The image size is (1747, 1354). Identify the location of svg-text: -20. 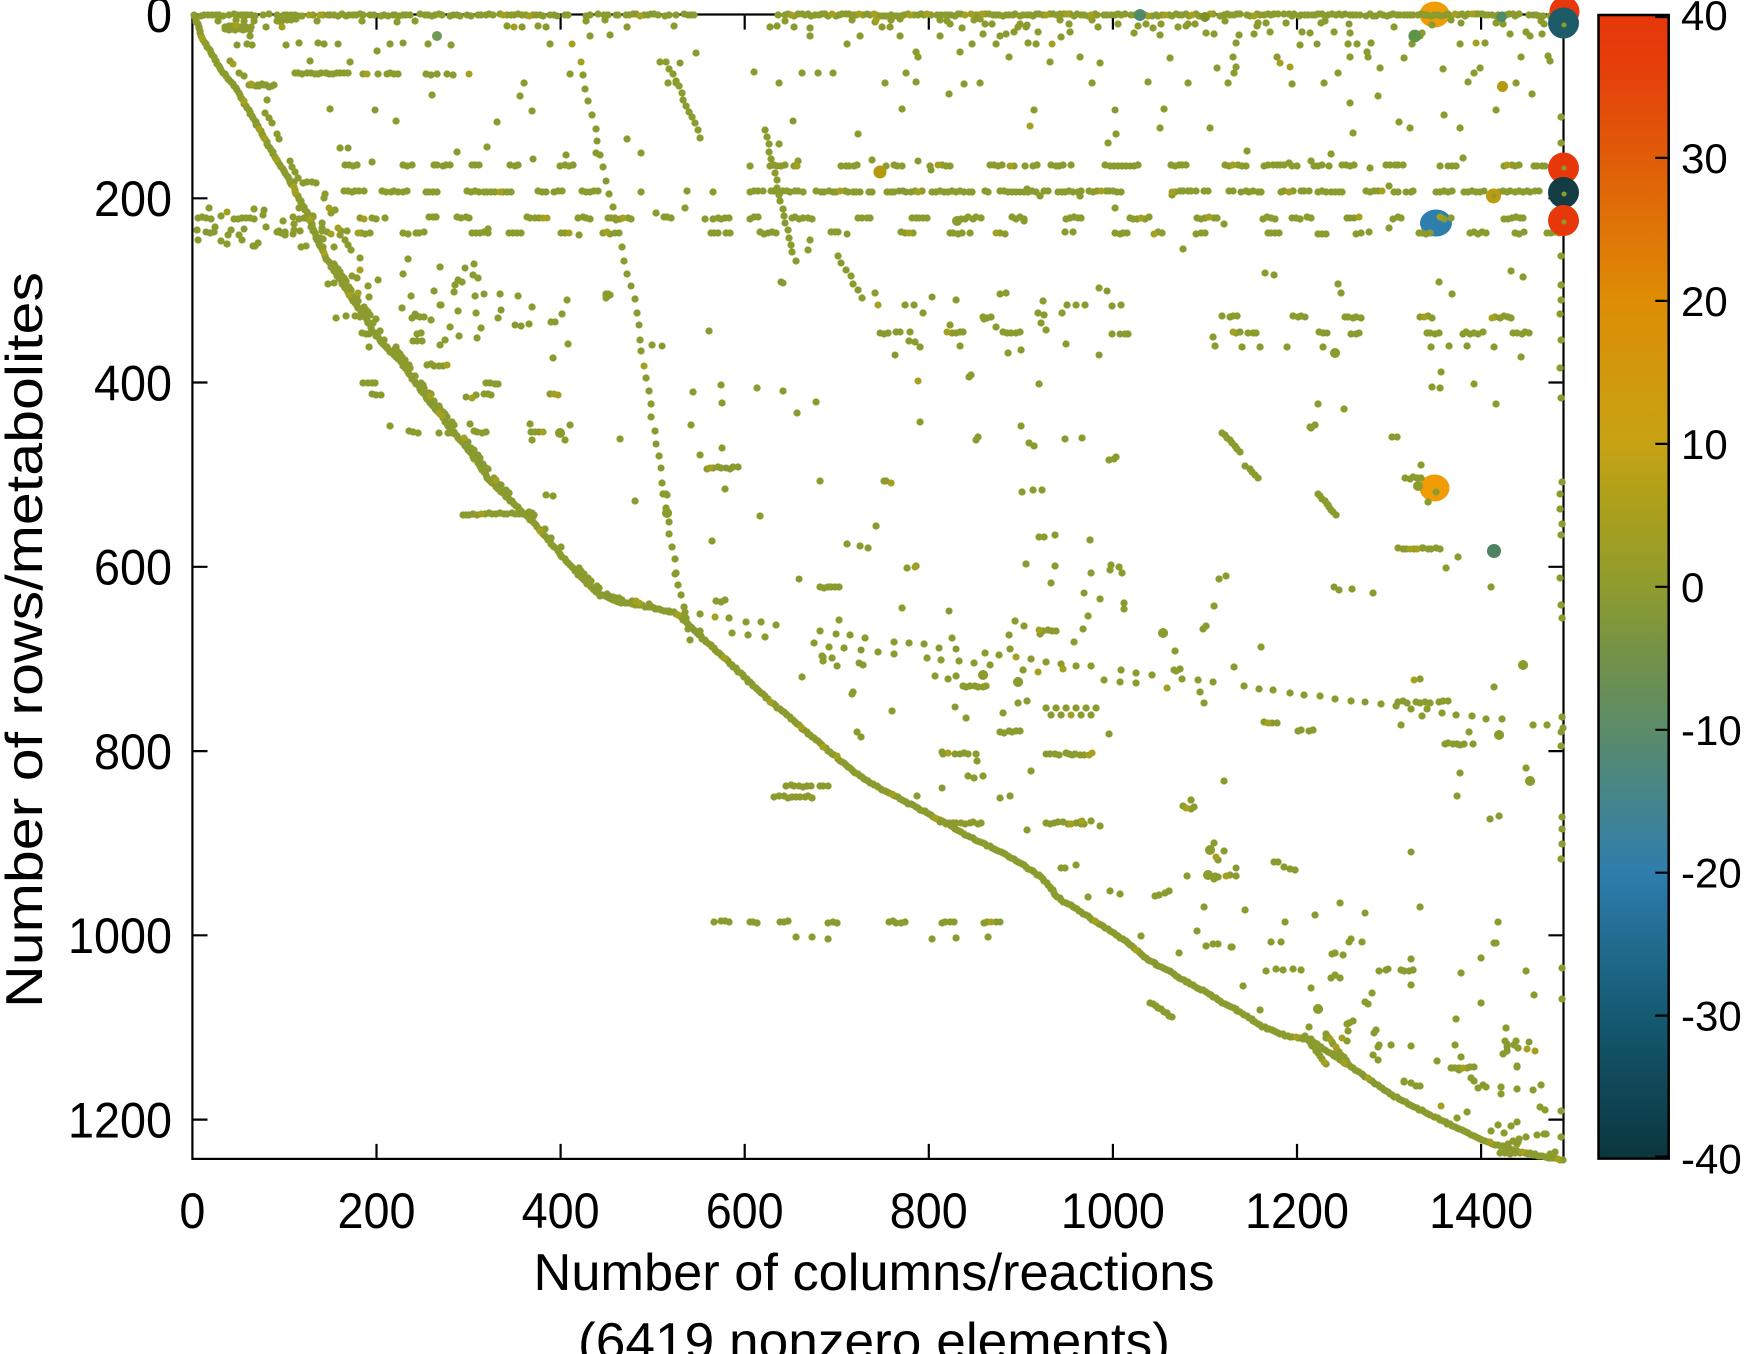
(1711, 873).